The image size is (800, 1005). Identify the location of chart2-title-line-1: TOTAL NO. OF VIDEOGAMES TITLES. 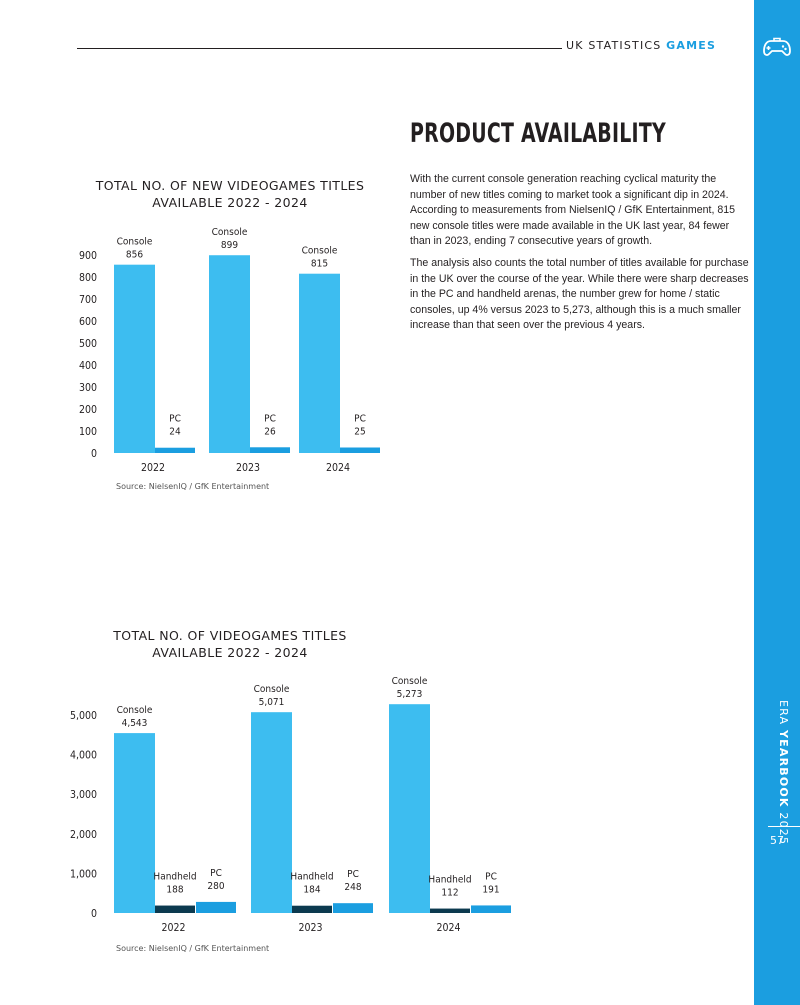
(230, 635).